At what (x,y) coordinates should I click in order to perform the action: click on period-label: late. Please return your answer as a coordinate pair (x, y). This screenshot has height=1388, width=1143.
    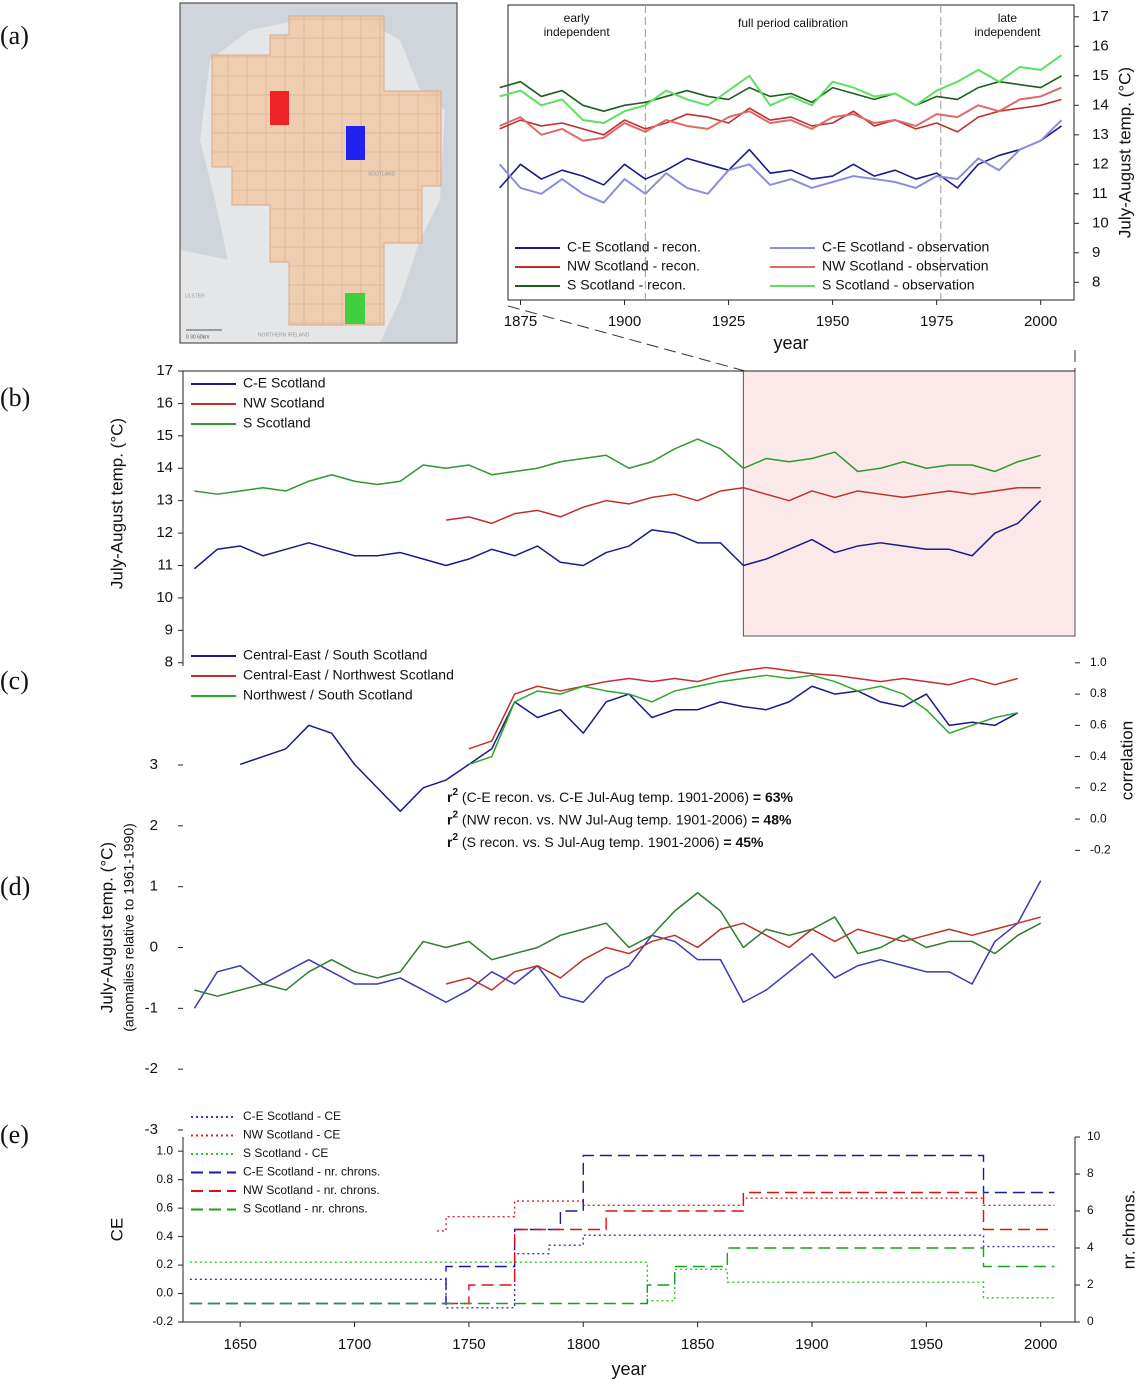
    Looking at the image, I should click on (1008, 18).